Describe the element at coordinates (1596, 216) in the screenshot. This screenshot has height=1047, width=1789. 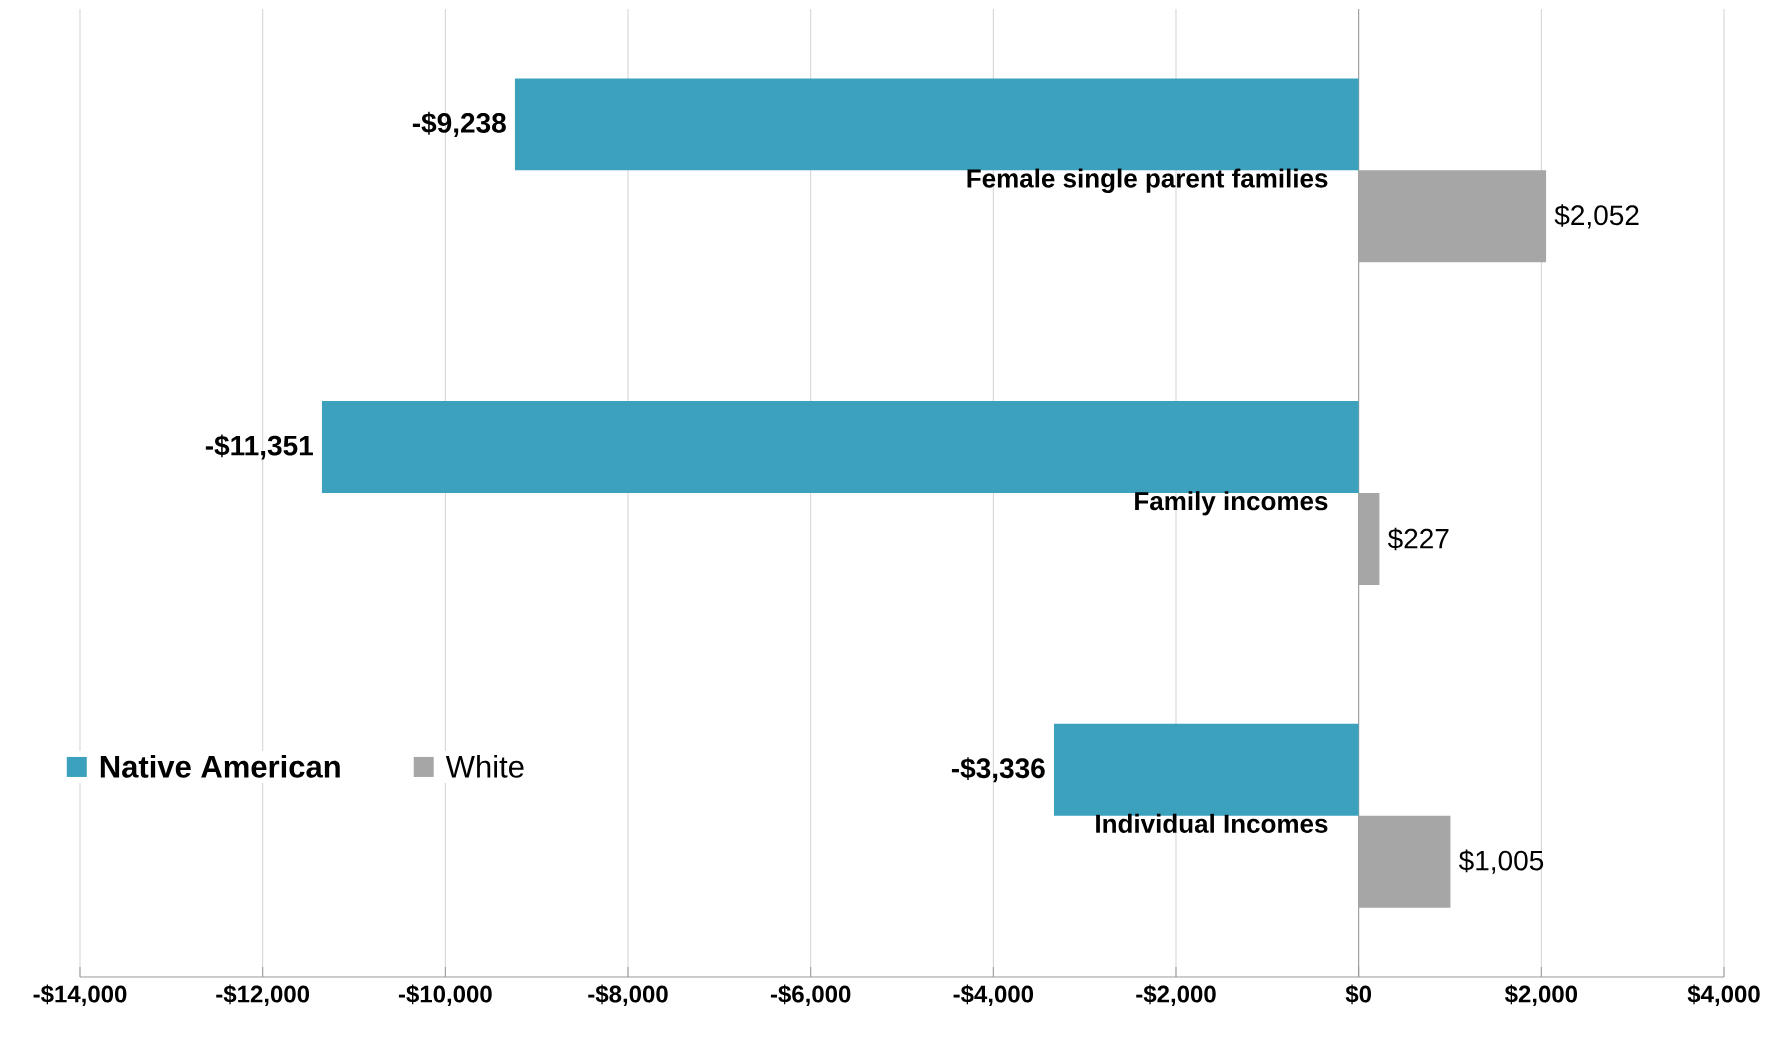
I see `data-label: $2,052` at that location.